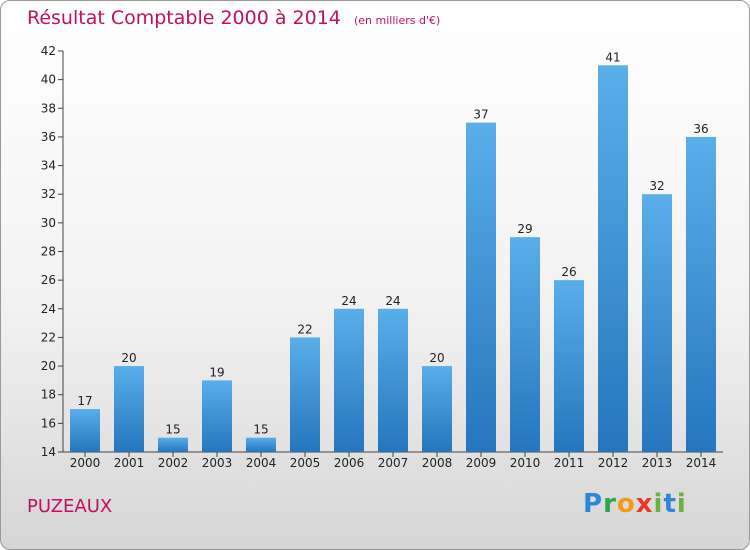 Image resolution: width=750 pixels, height=550 pixels. Describe the element at coordinates (610, 504) in the screenshot. I see `logo-letter: r` at that location.